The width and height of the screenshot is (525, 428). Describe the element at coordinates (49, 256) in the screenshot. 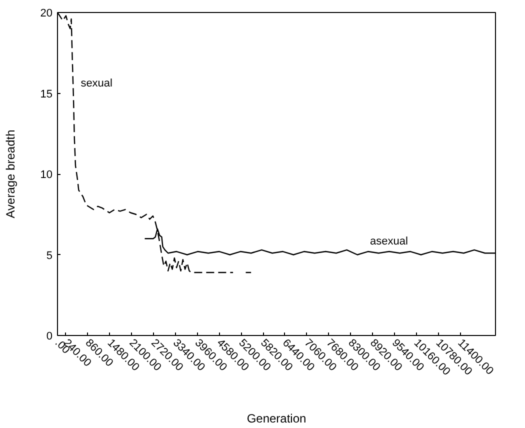

I see `y-tick-label: 5` at that location.